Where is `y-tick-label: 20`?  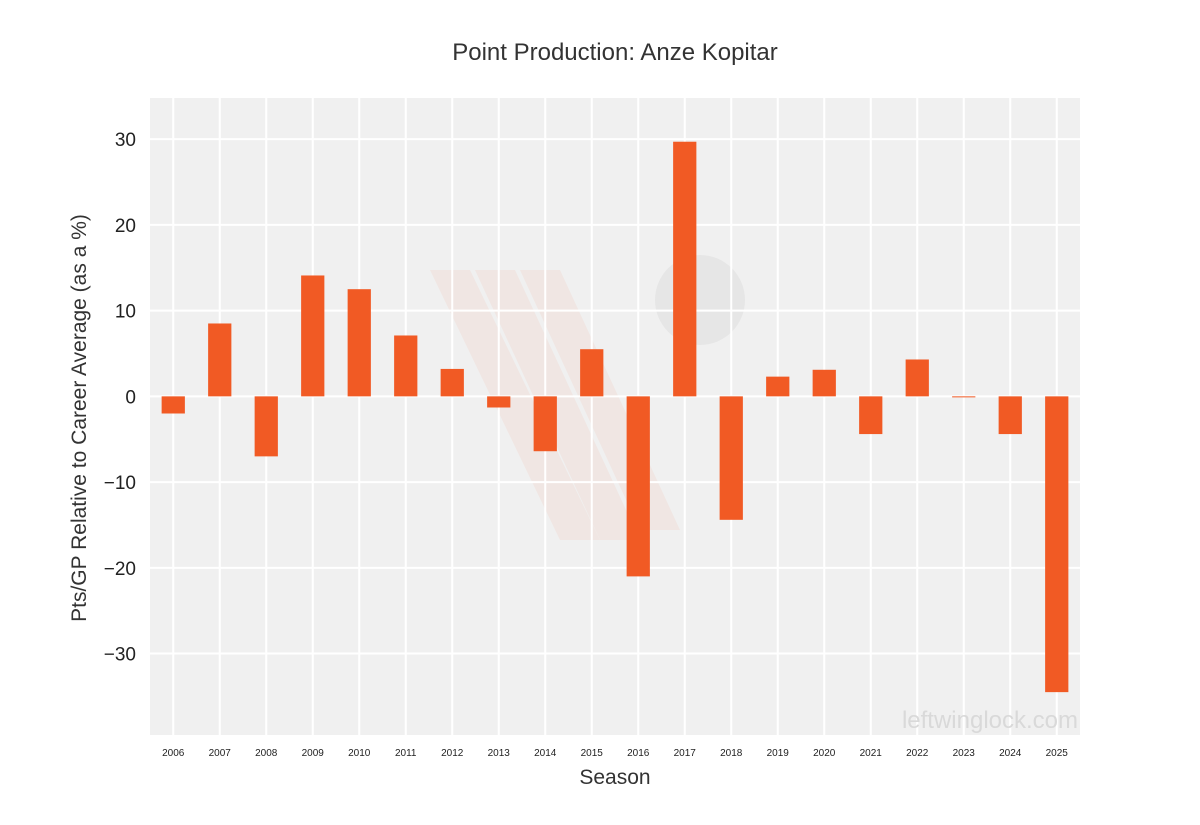
y-tick-label: 20 is located at coordinates (125, 226).